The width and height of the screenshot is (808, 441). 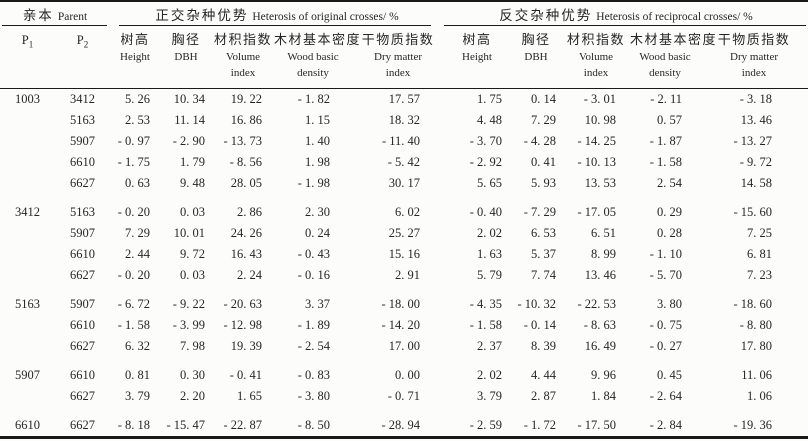 I want to click on reciprocal-volume-index-cell: 1. 84, so click(x=604, y=396).